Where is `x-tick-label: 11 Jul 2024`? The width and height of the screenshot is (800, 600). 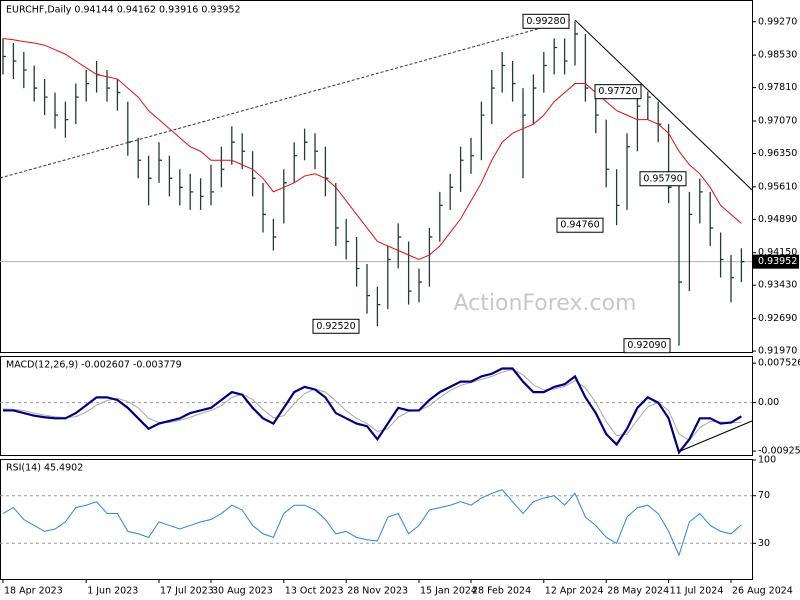
x-tick-label: 11 Jul 2024 is located at coordinates (697, 591).